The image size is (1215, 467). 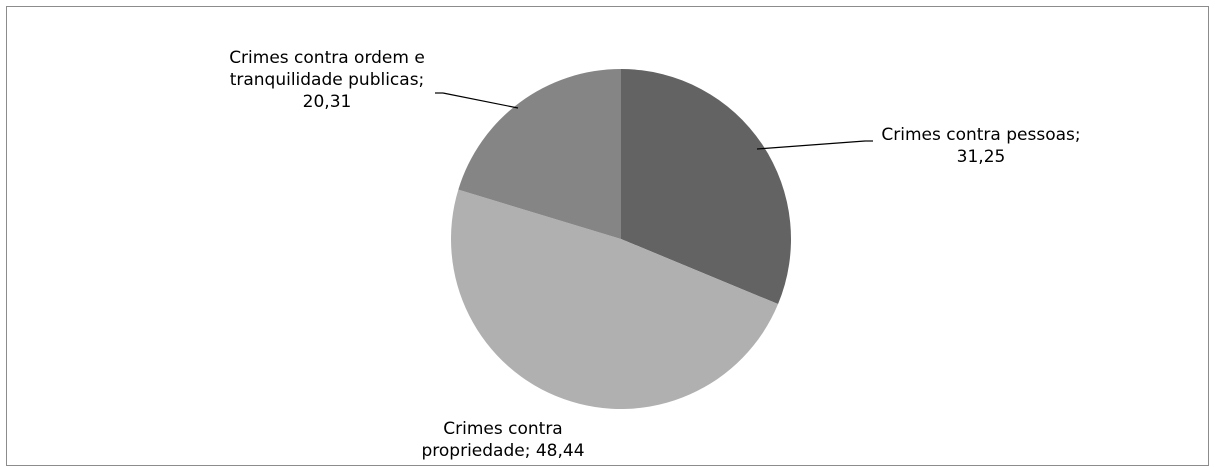 I want to click on data-label-1-line-1: Crimes contra pessoas;, so click(x=980, y=135).